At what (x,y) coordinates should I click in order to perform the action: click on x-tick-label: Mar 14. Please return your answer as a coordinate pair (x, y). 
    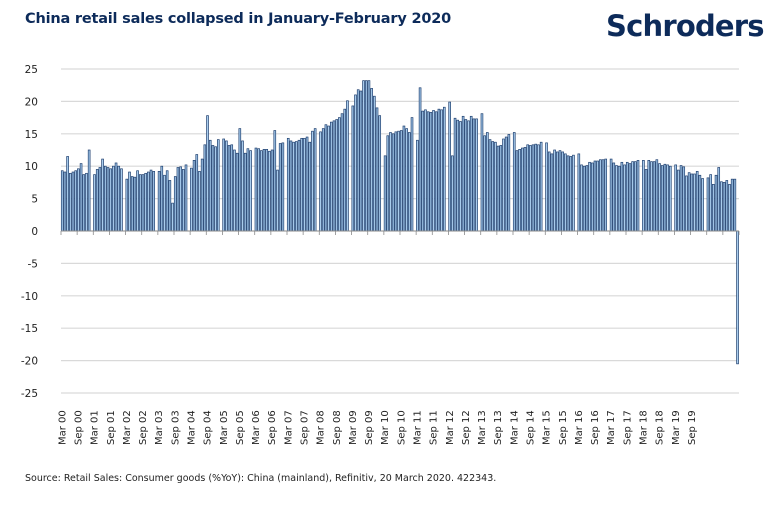
    Looking at the image, I should click on (514, 427).